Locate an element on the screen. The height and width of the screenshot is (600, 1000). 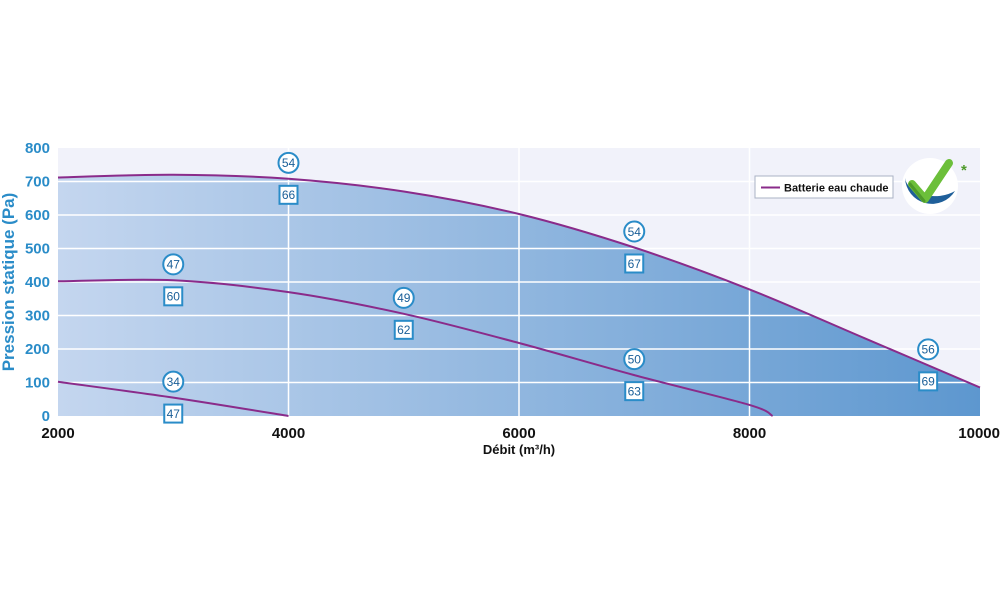
annotation-circle-value: 56 is located at coordinates (928, 350).